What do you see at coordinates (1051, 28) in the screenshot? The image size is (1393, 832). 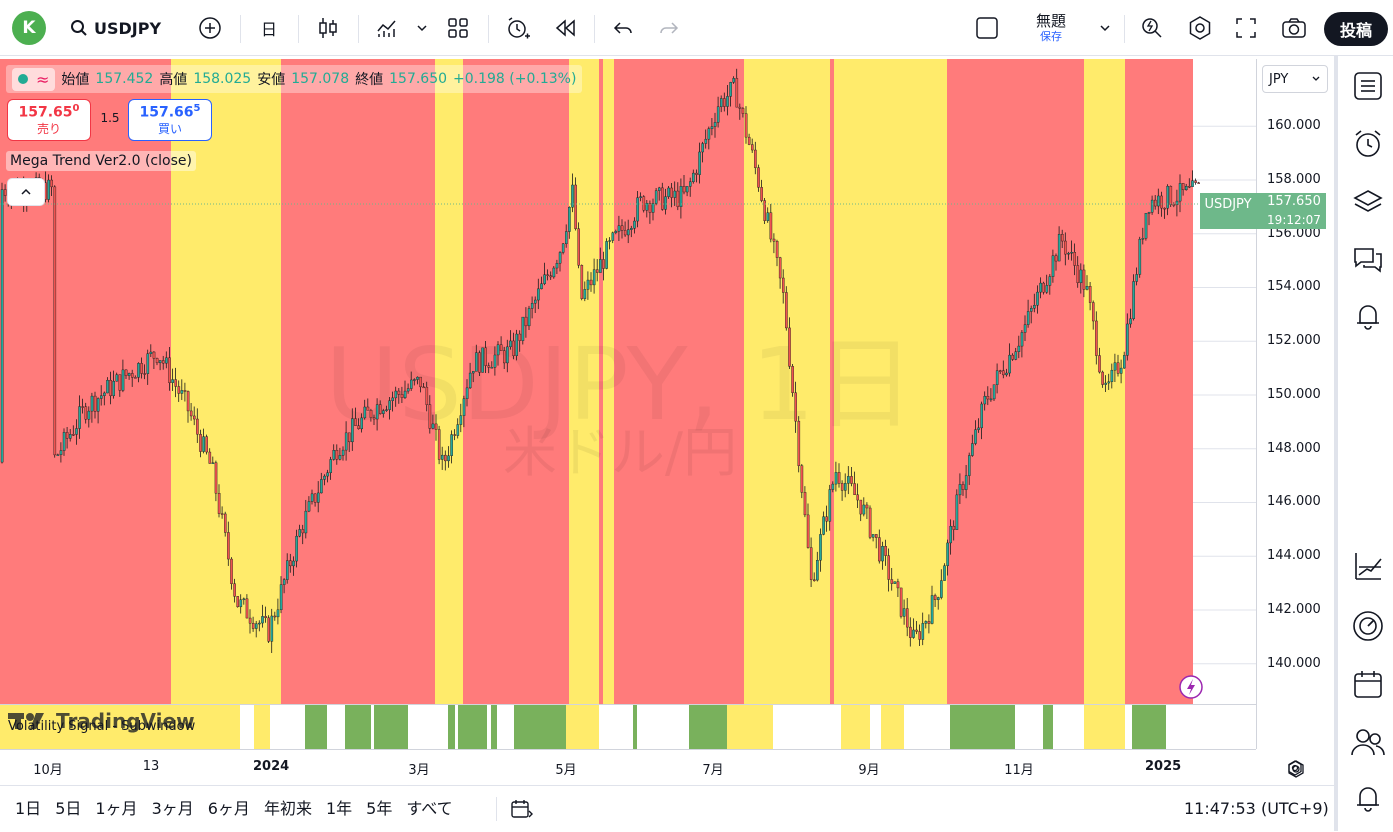 I see `layout-name-button: 無題 保存` at bounding box center [1051, 28].